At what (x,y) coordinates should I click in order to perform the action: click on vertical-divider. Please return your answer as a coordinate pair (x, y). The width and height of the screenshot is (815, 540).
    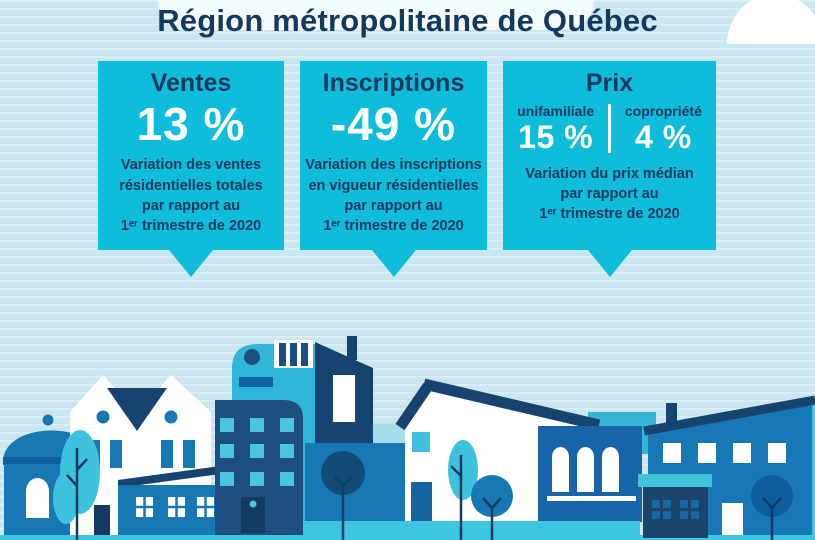
    Looking at the image, I should click on (609, 128).